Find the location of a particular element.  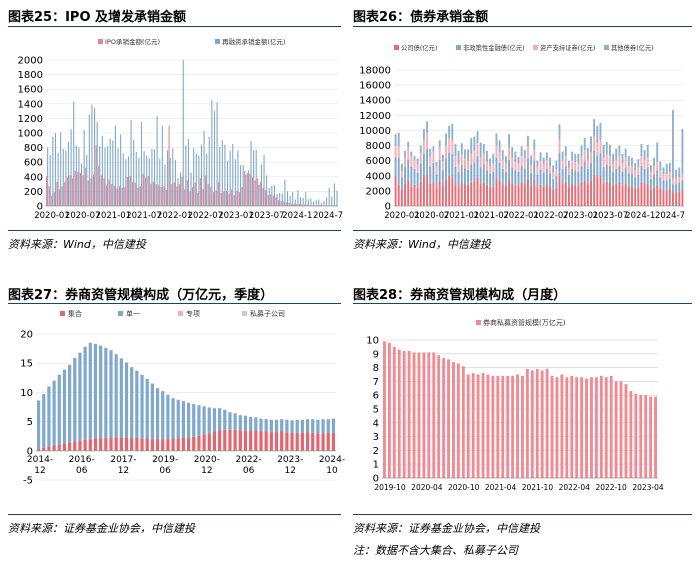

c25-legend-ipo: IPO承销金额(亿元) is located at coordinates (132, 41).